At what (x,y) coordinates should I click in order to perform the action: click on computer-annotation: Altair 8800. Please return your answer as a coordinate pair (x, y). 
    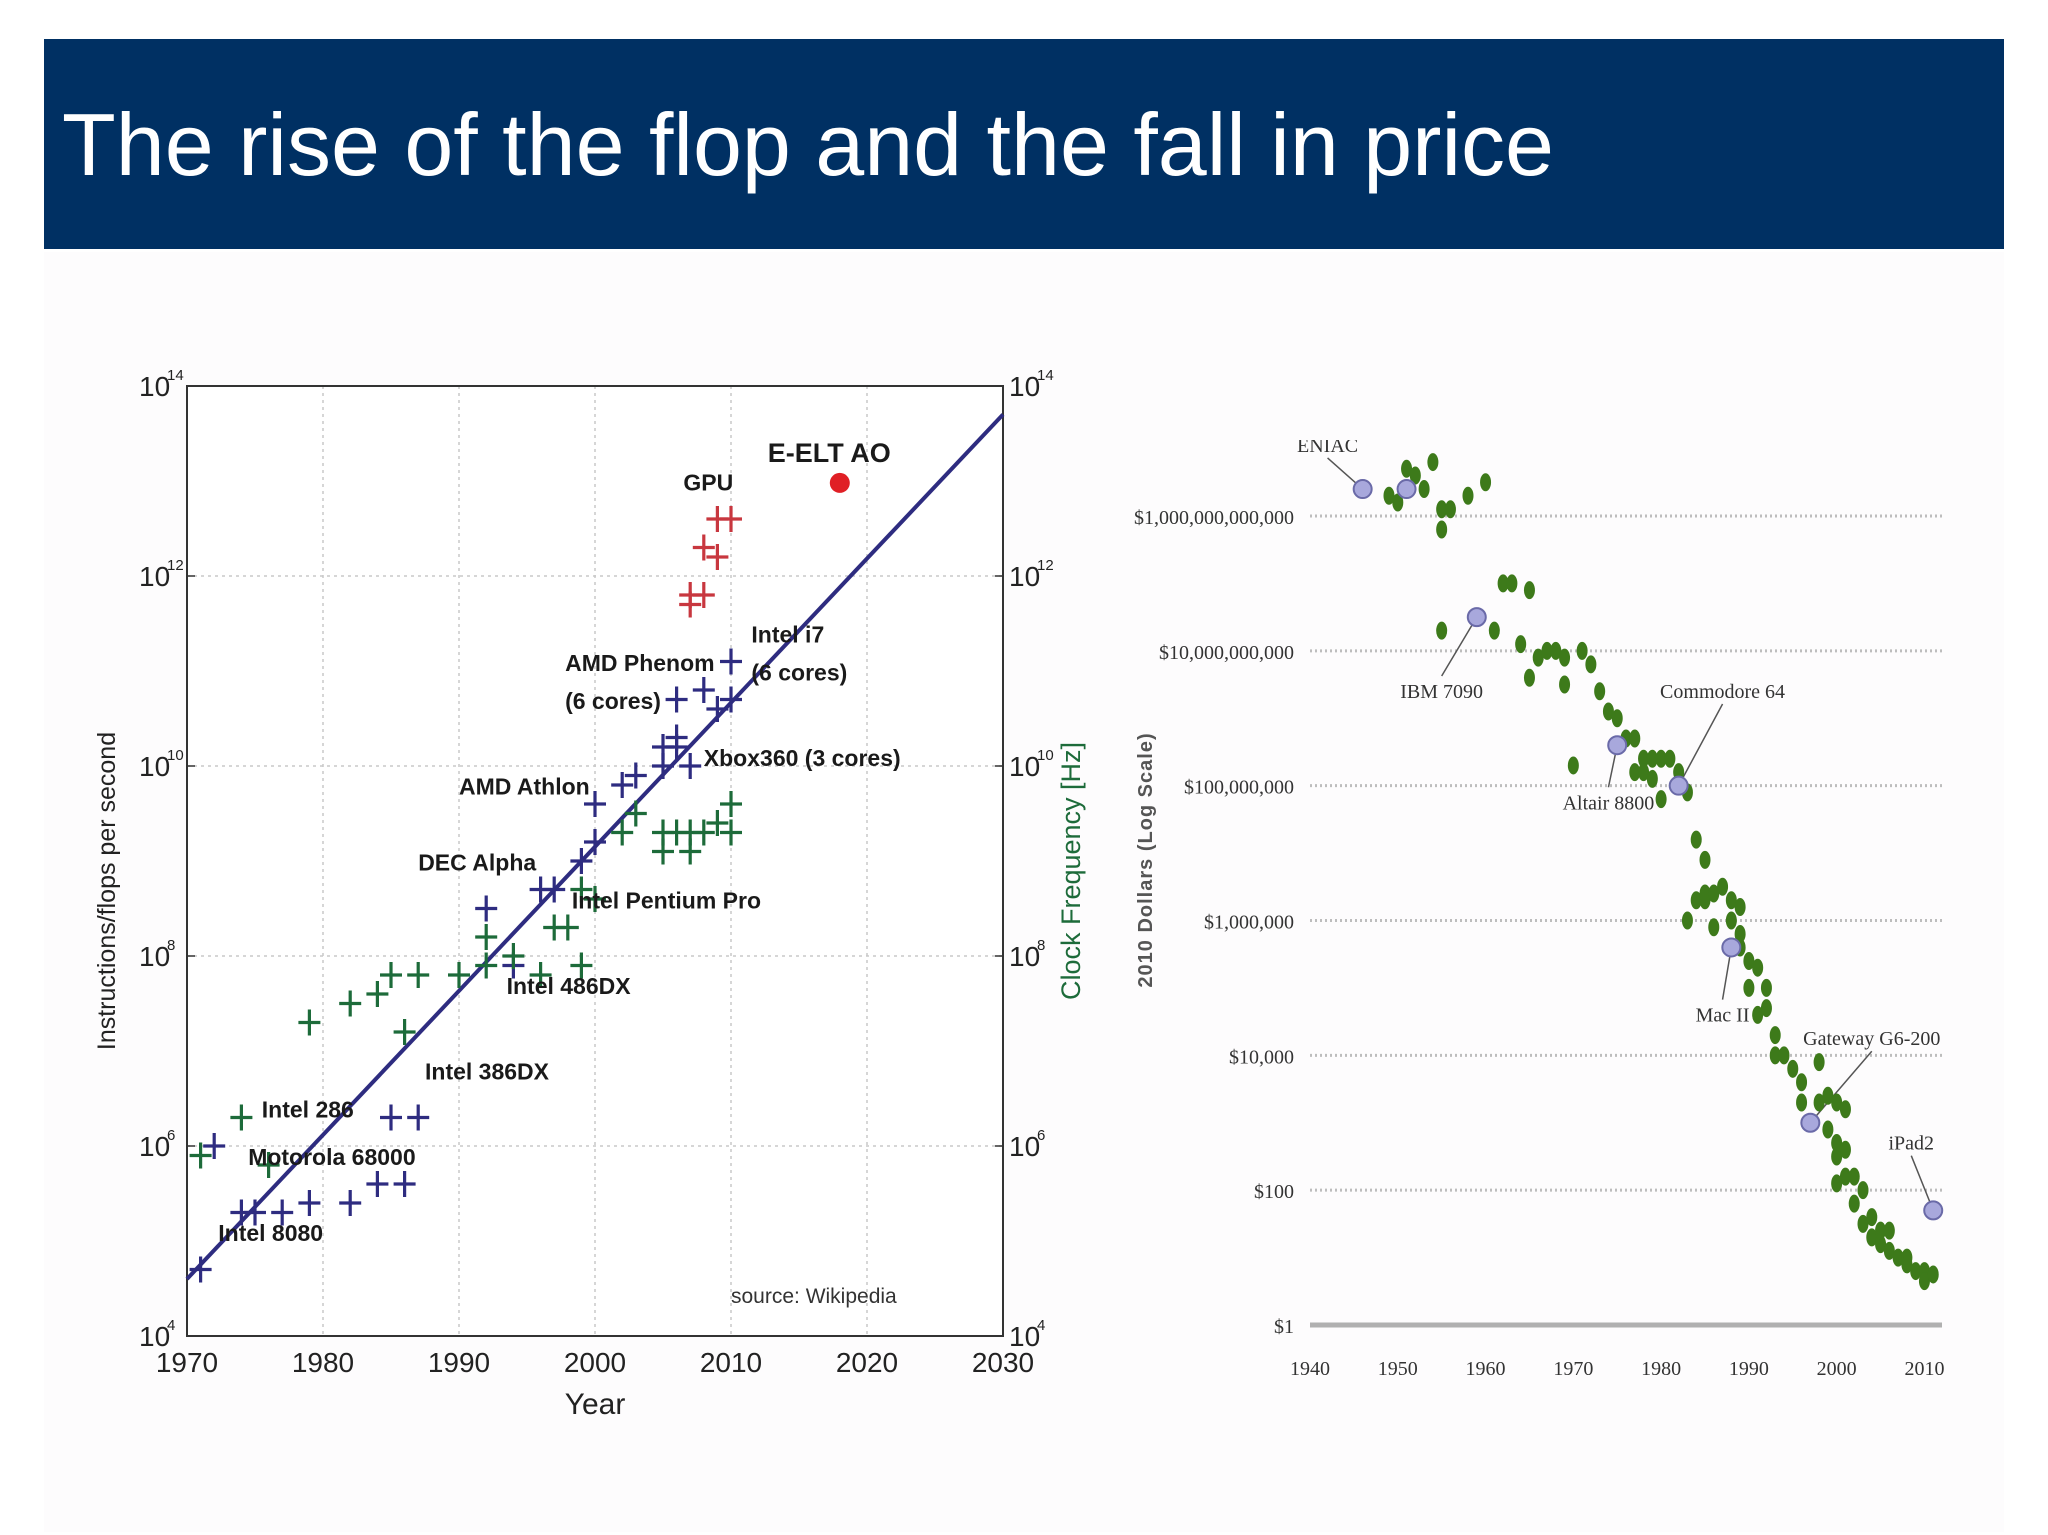
    Looking at the image, I should click on (1609, 803).